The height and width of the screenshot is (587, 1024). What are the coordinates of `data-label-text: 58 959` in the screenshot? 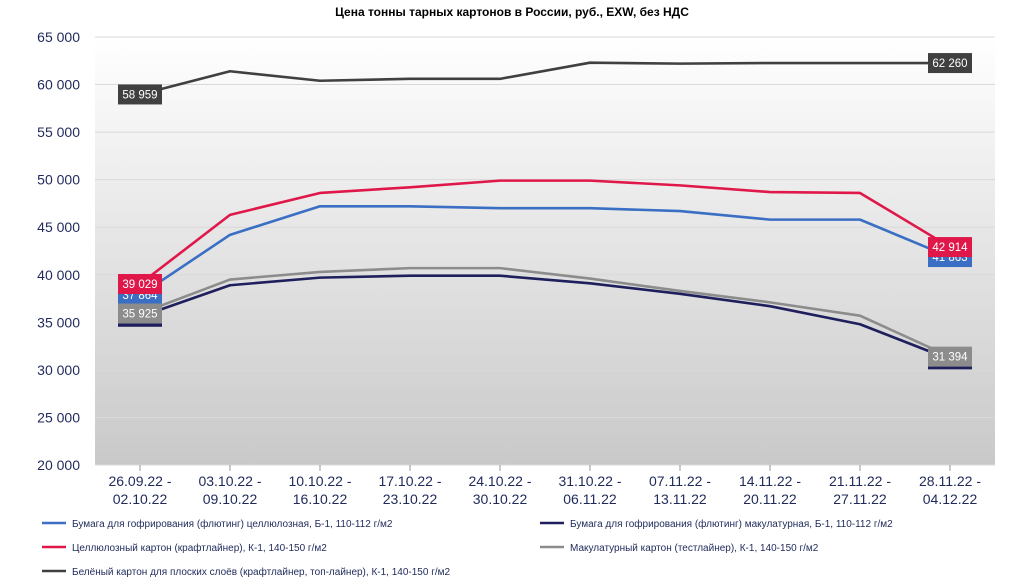 It's located at (139, 95).